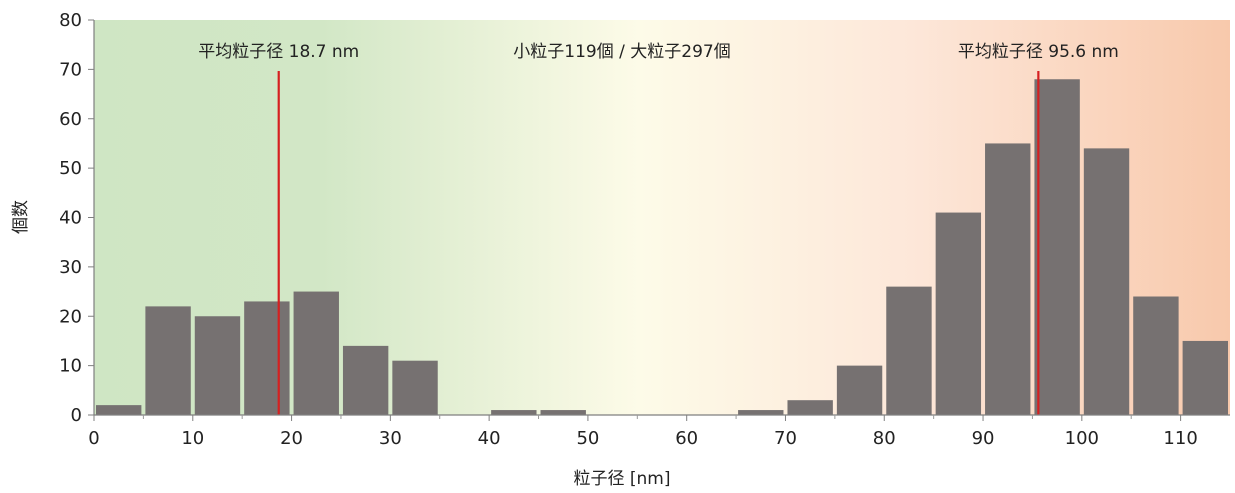 The height and width of the screenshot is (493, 1235). I want to click on x-tick-label-80: 80, so click(884, 438).